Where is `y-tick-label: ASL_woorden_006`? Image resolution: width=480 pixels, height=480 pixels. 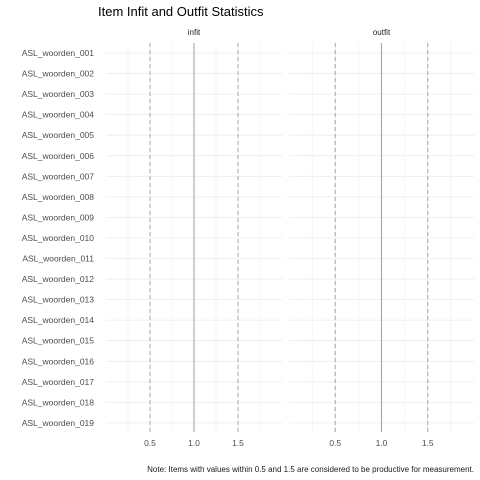 y-tick-label: ASL_woorden_006 is located at coordinates (58, 156).